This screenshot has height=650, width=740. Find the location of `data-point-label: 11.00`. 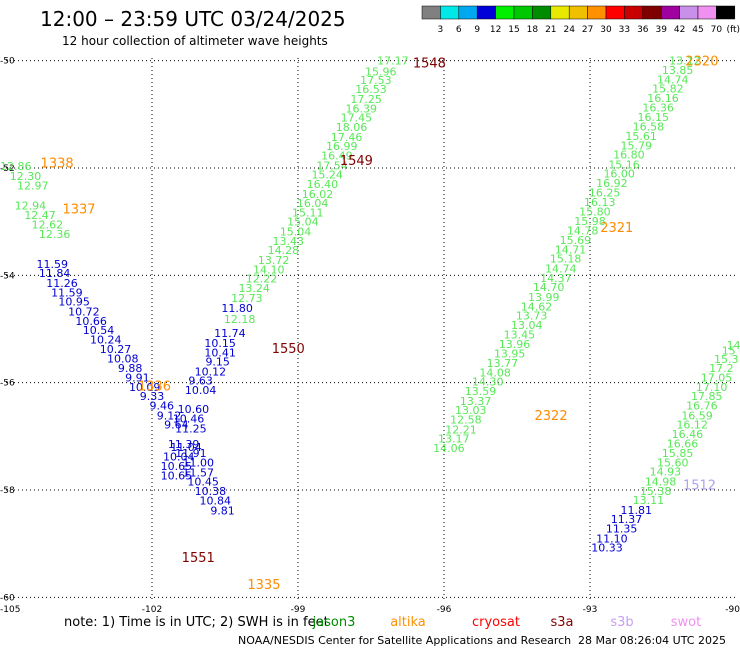

data-point-label: 11.00 is located at coordinates (198, 463).